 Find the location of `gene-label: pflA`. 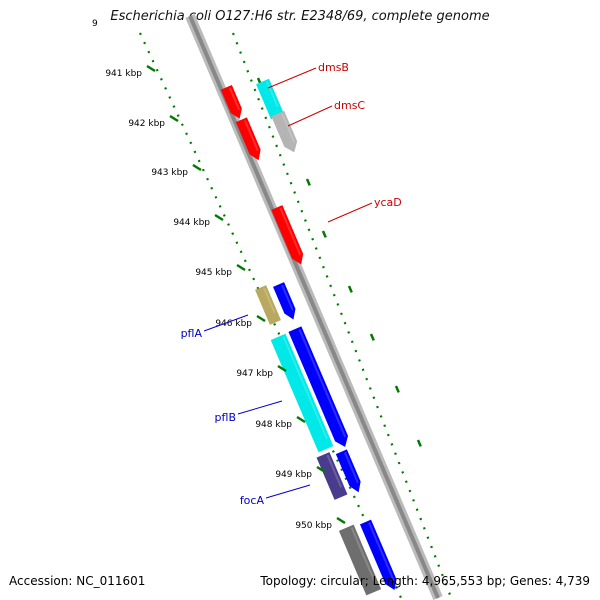

gene-label: pflA is located at coordinates (192, 333).